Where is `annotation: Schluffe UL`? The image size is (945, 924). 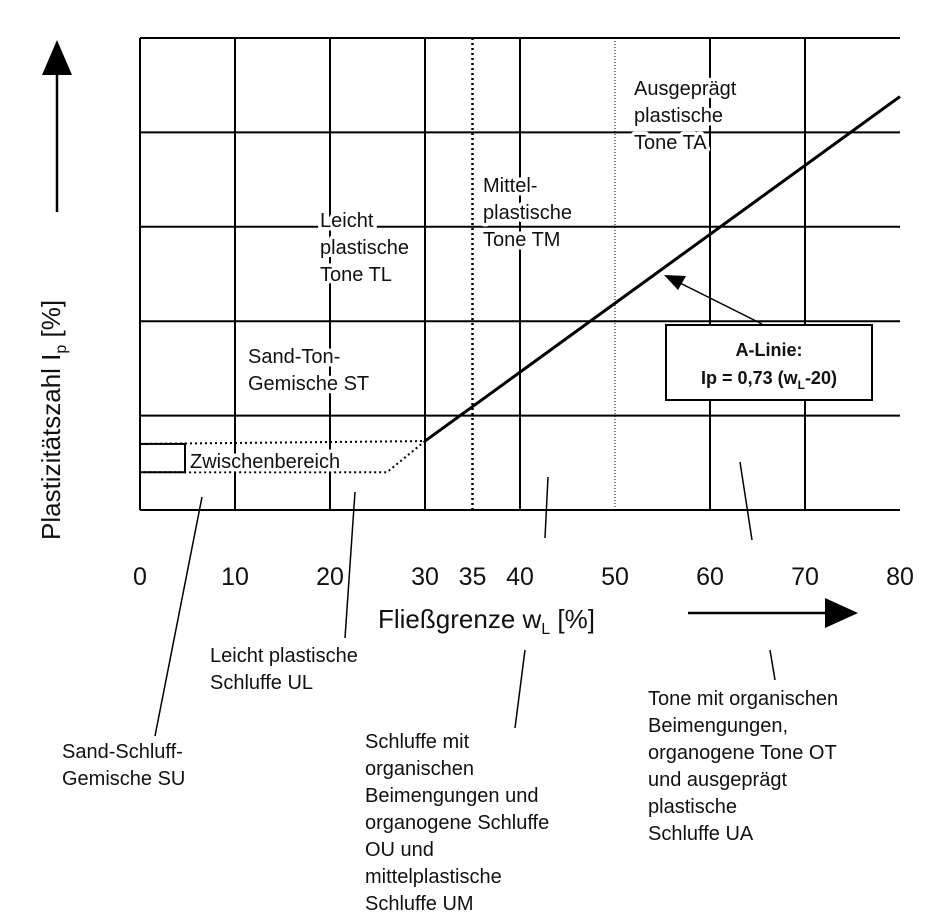
annotation: Schluffe UL is located at coordinates (261, 683).